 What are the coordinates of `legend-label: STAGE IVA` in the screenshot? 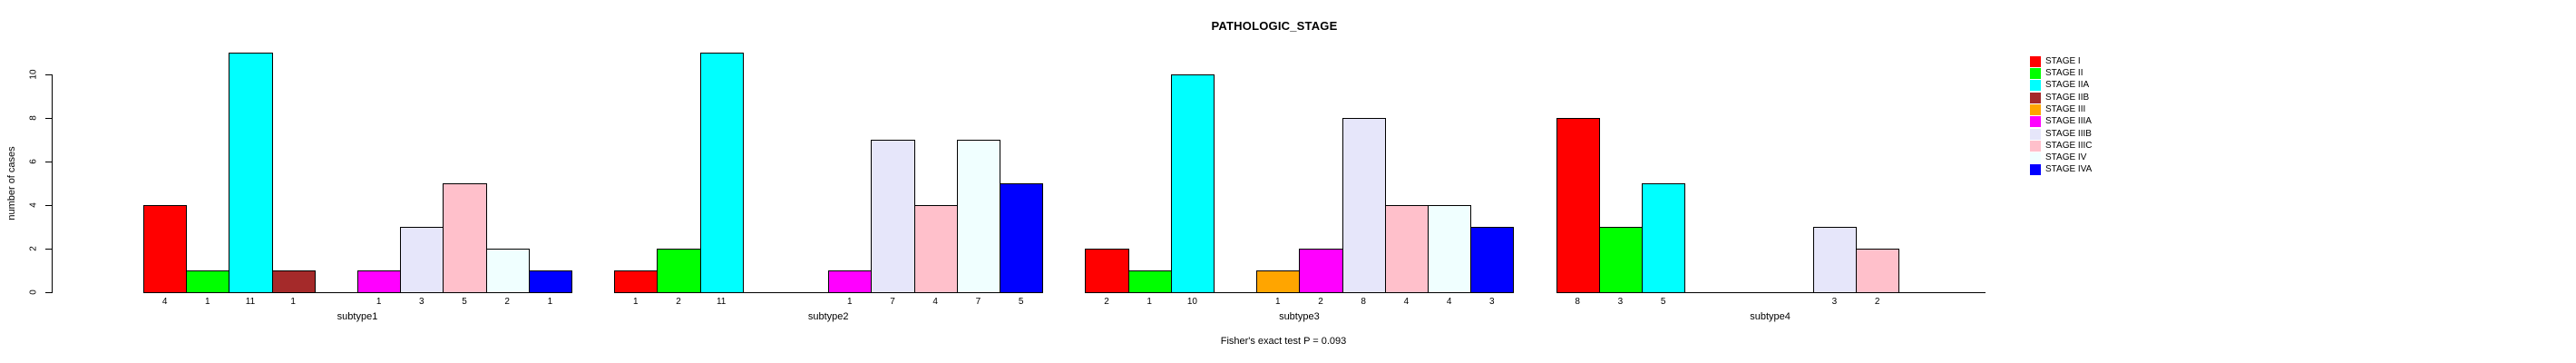 It's located at (2069, 169).